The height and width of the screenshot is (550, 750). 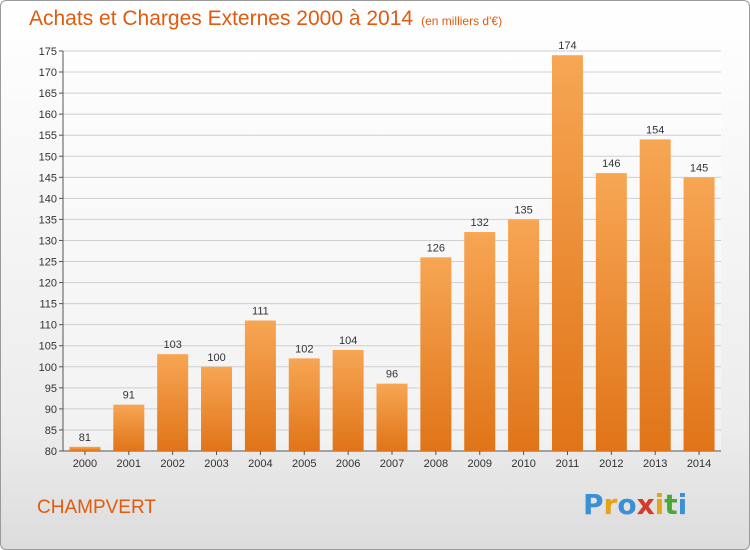 I want to click on x-tick-label: 2003, so click(x=216, y=464).